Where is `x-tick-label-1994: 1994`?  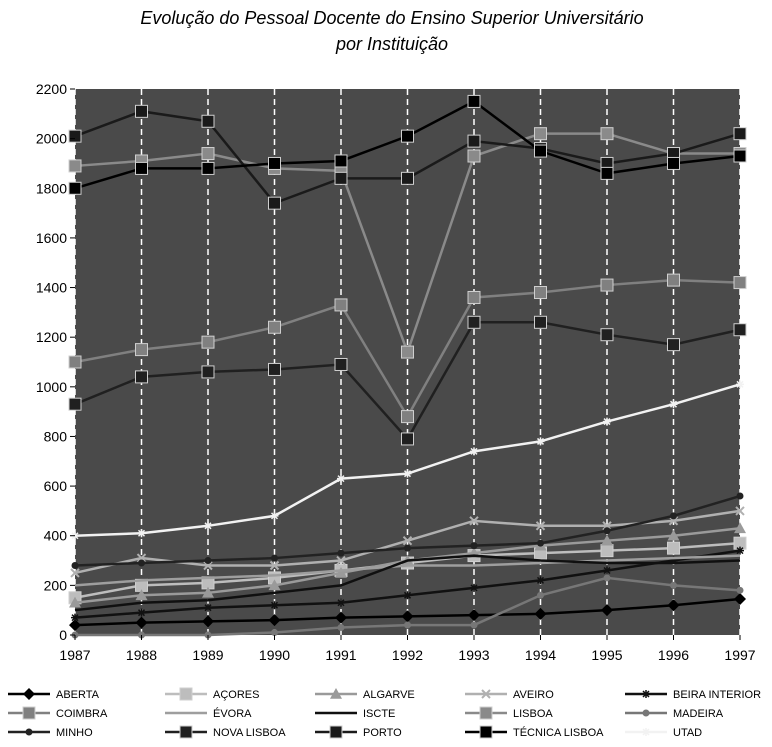 x-tick-label-1994: 1994 is located at coordinates (540, 655).